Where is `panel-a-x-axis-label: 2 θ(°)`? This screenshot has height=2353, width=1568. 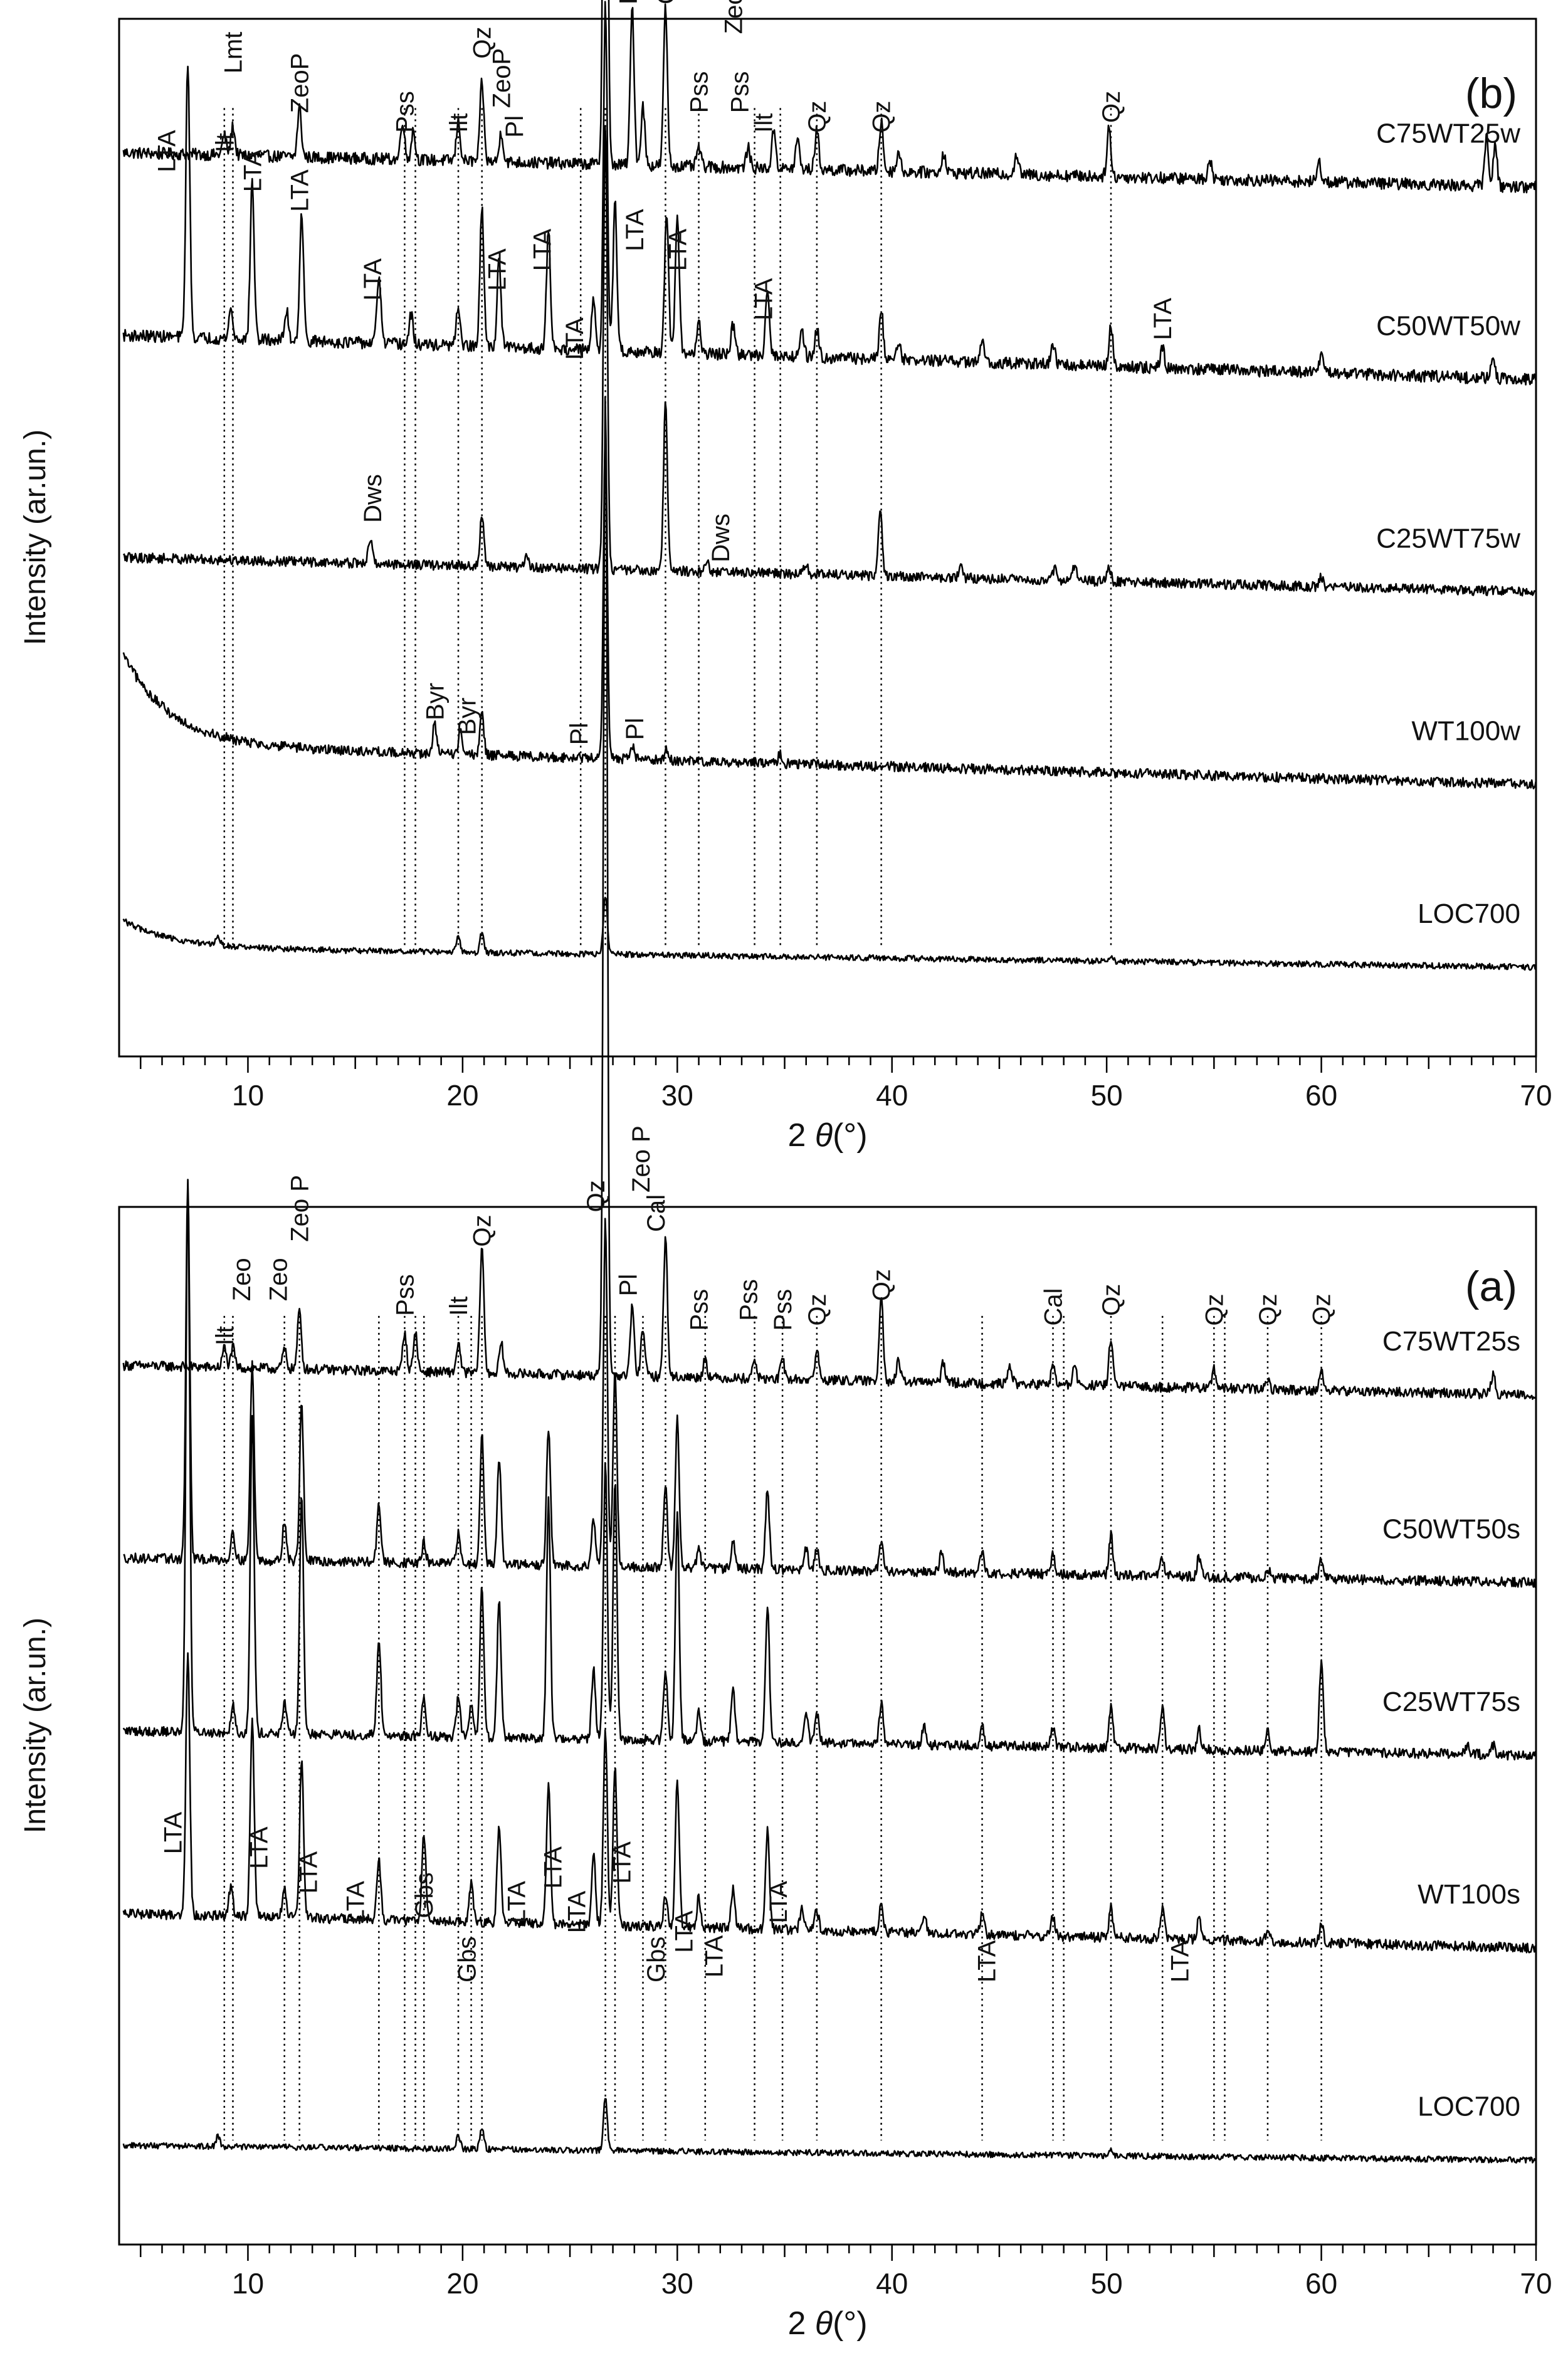
panel-a-x-axis-label: 2 θ(°) is located at coordinates (827, 2323).